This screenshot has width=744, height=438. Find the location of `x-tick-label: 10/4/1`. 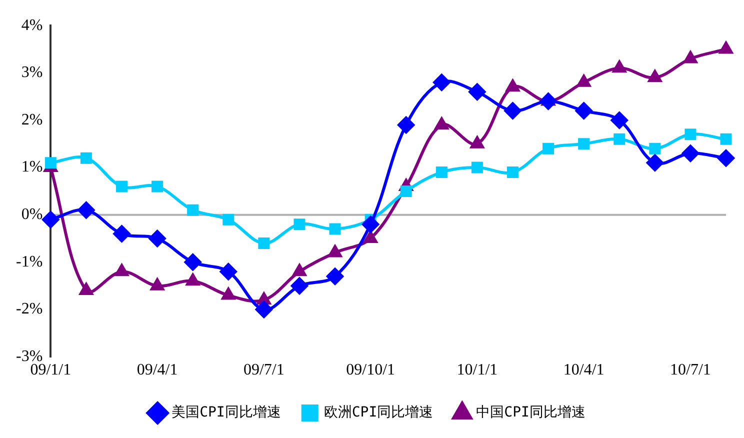

x-tick-label: 10/4/1 is located at coordinates (583, 370).